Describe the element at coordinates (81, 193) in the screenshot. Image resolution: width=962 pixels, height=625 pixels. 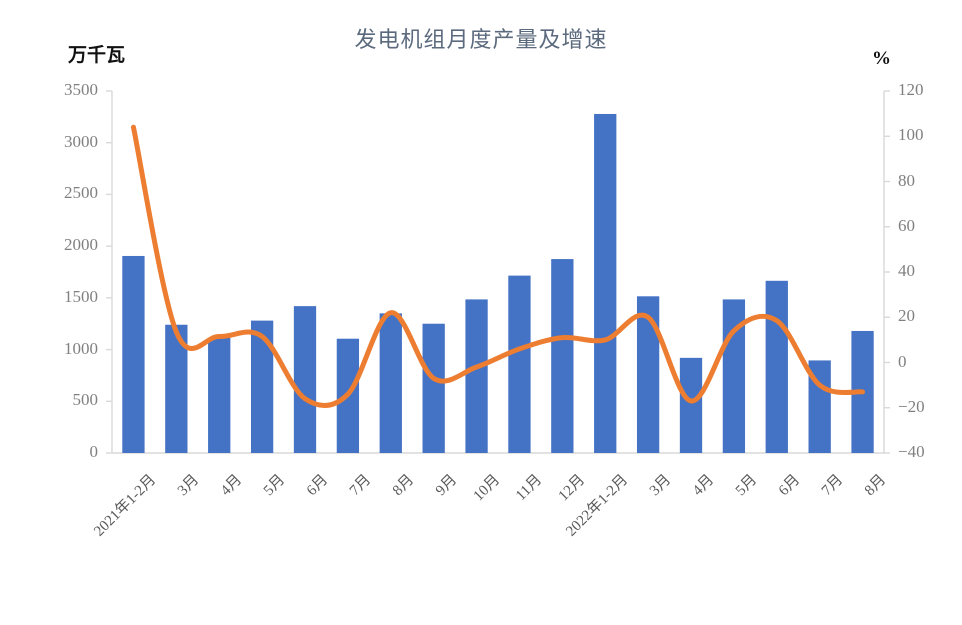
I see `left-axis-tick: 2500` at that location.